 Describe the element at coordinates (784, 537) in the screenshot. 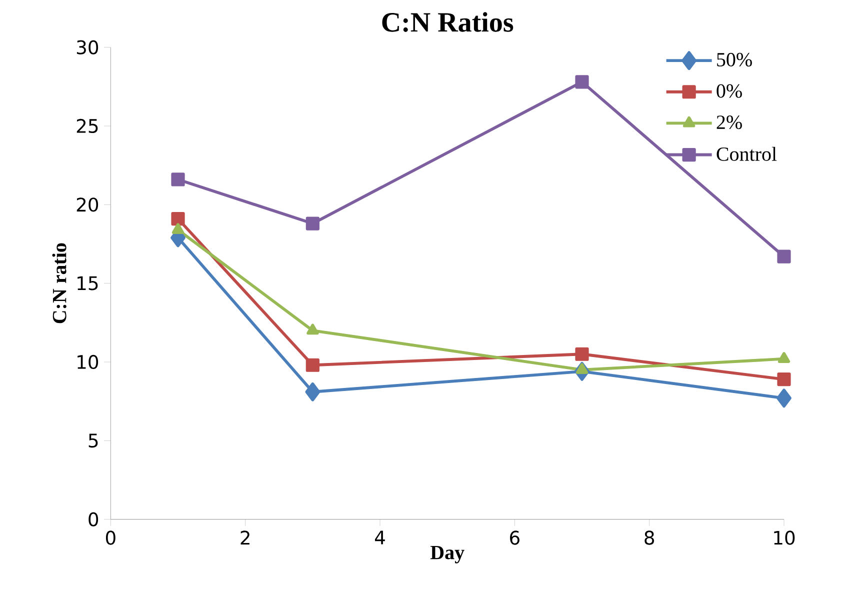

I see `x-tick-label: 10` at that location.